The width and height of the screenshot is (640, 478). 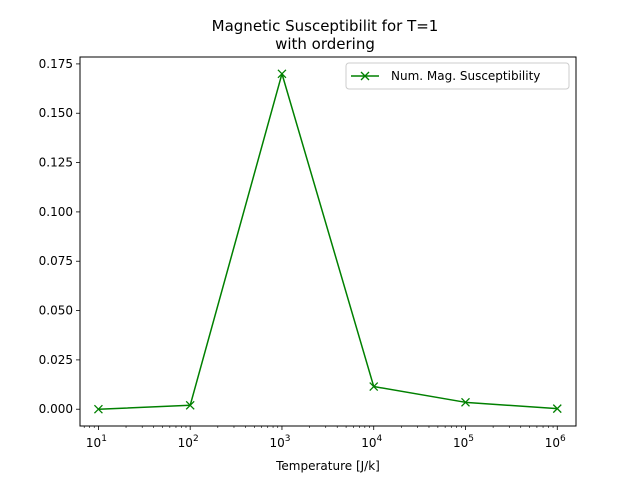 I want to click on x-tick-label: 10⁶, so click(x=555, y=442).